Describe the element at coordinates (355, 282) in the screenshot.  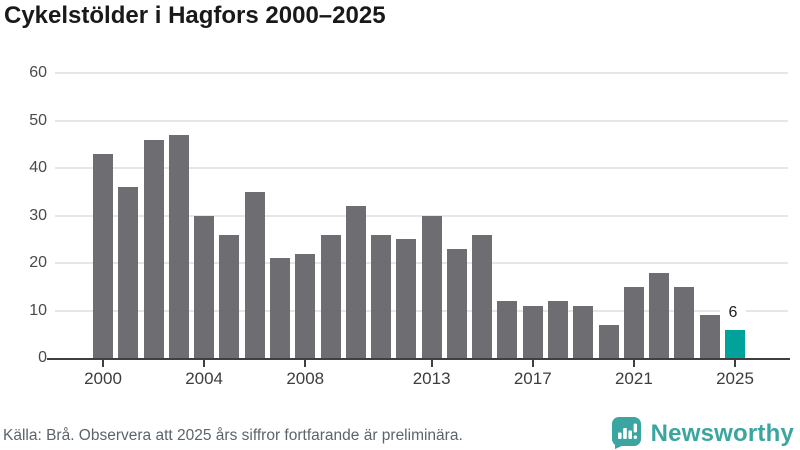
I see `bar-2010` at that location.